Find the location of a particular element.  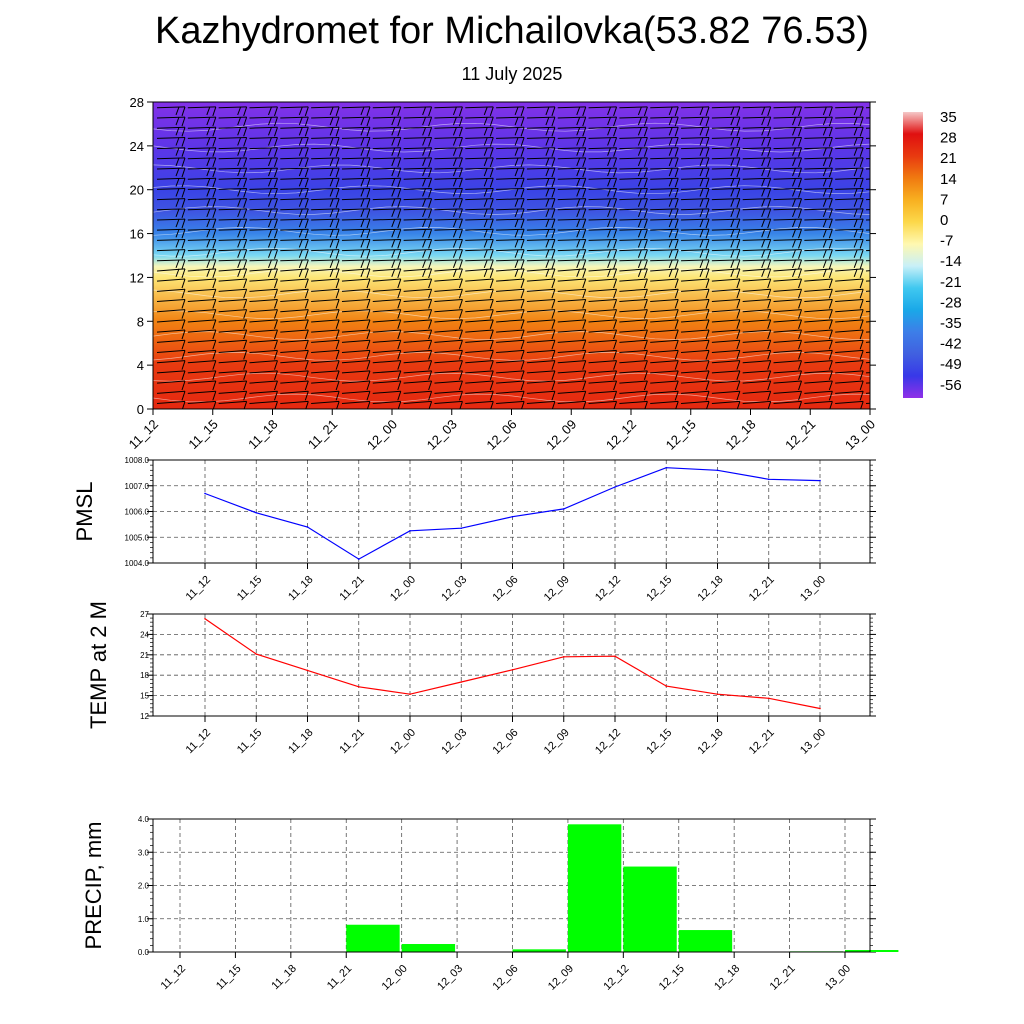

x-tick-label: 11_12 is located at coordinates (199, 742).